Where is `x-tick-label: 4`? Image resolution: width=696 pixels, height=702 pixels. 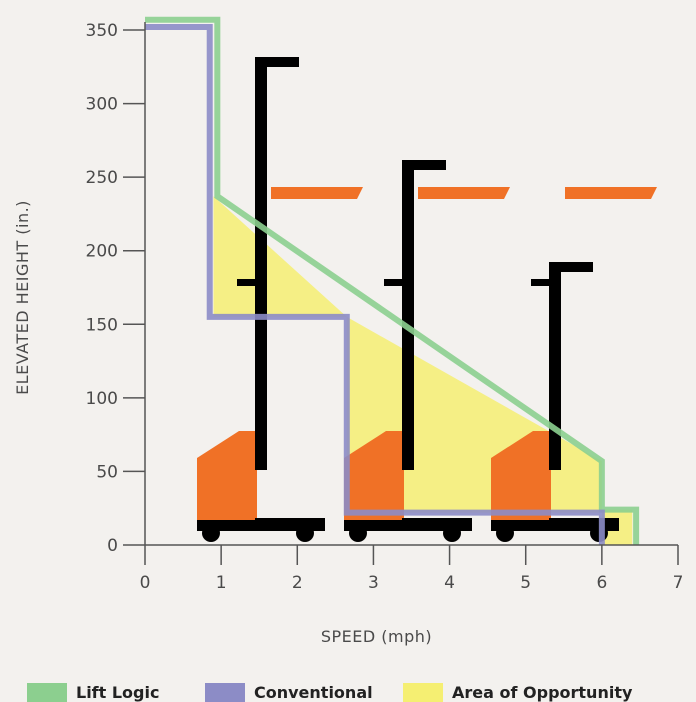 x-tick-label: 4 is located at coordinates (449, 583).